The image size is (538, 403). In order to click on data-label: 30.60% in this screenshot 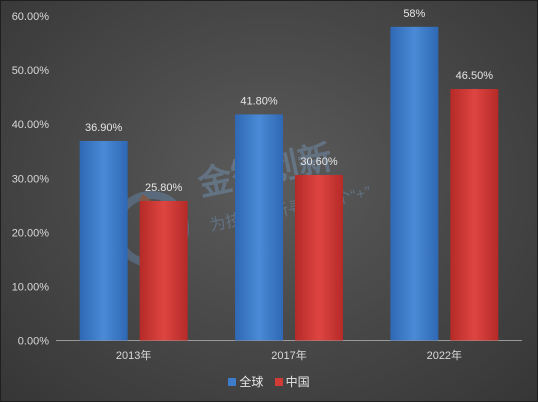, I will do `click(319, 162)`.